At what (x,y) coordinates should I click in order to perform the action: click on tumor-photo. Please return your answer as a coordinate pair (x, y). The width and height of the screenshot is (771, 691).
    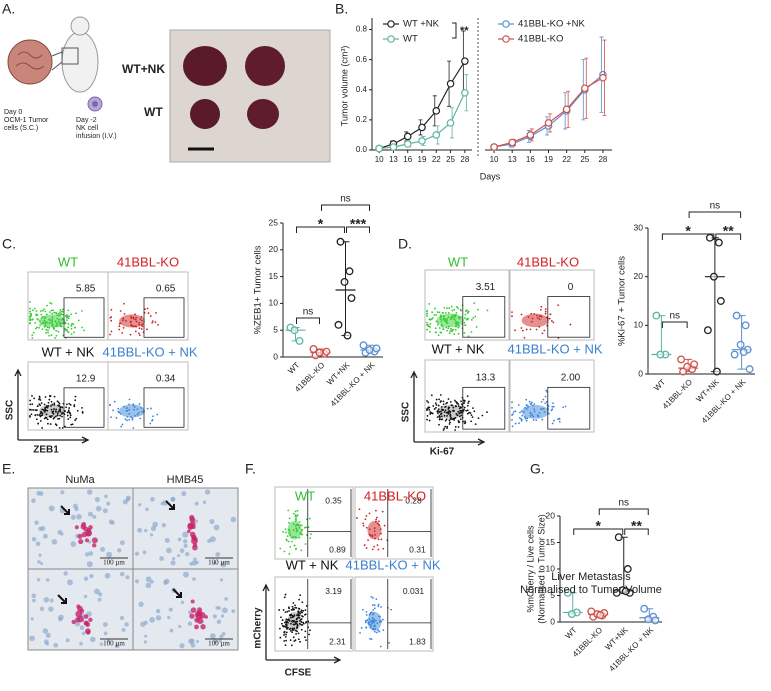
    Looking at the image, I should click on (250, 96).